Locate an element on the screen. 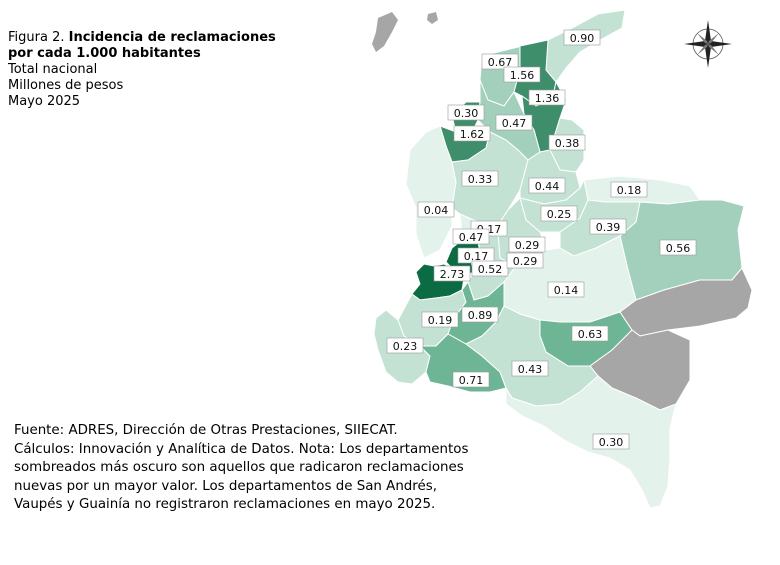 The height and width of the screenshot is (565, 780). compass-rose-icon is located at coordinates (708, 44).